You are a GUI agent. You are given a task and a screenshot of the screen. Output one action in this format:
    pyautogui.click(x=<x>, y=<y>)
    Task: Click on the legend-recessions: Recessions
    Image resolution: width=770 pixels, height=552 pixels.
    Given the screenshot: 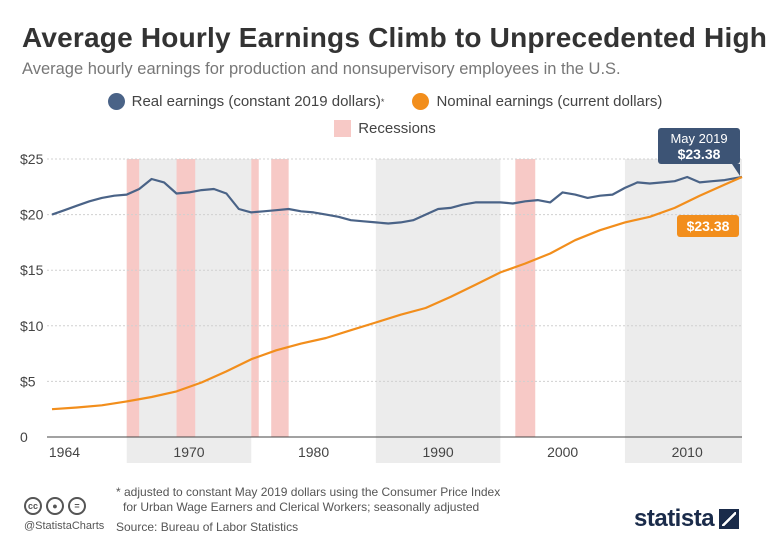 What is the action you would take?
    pyautogui.click(x=385, y=128)
    